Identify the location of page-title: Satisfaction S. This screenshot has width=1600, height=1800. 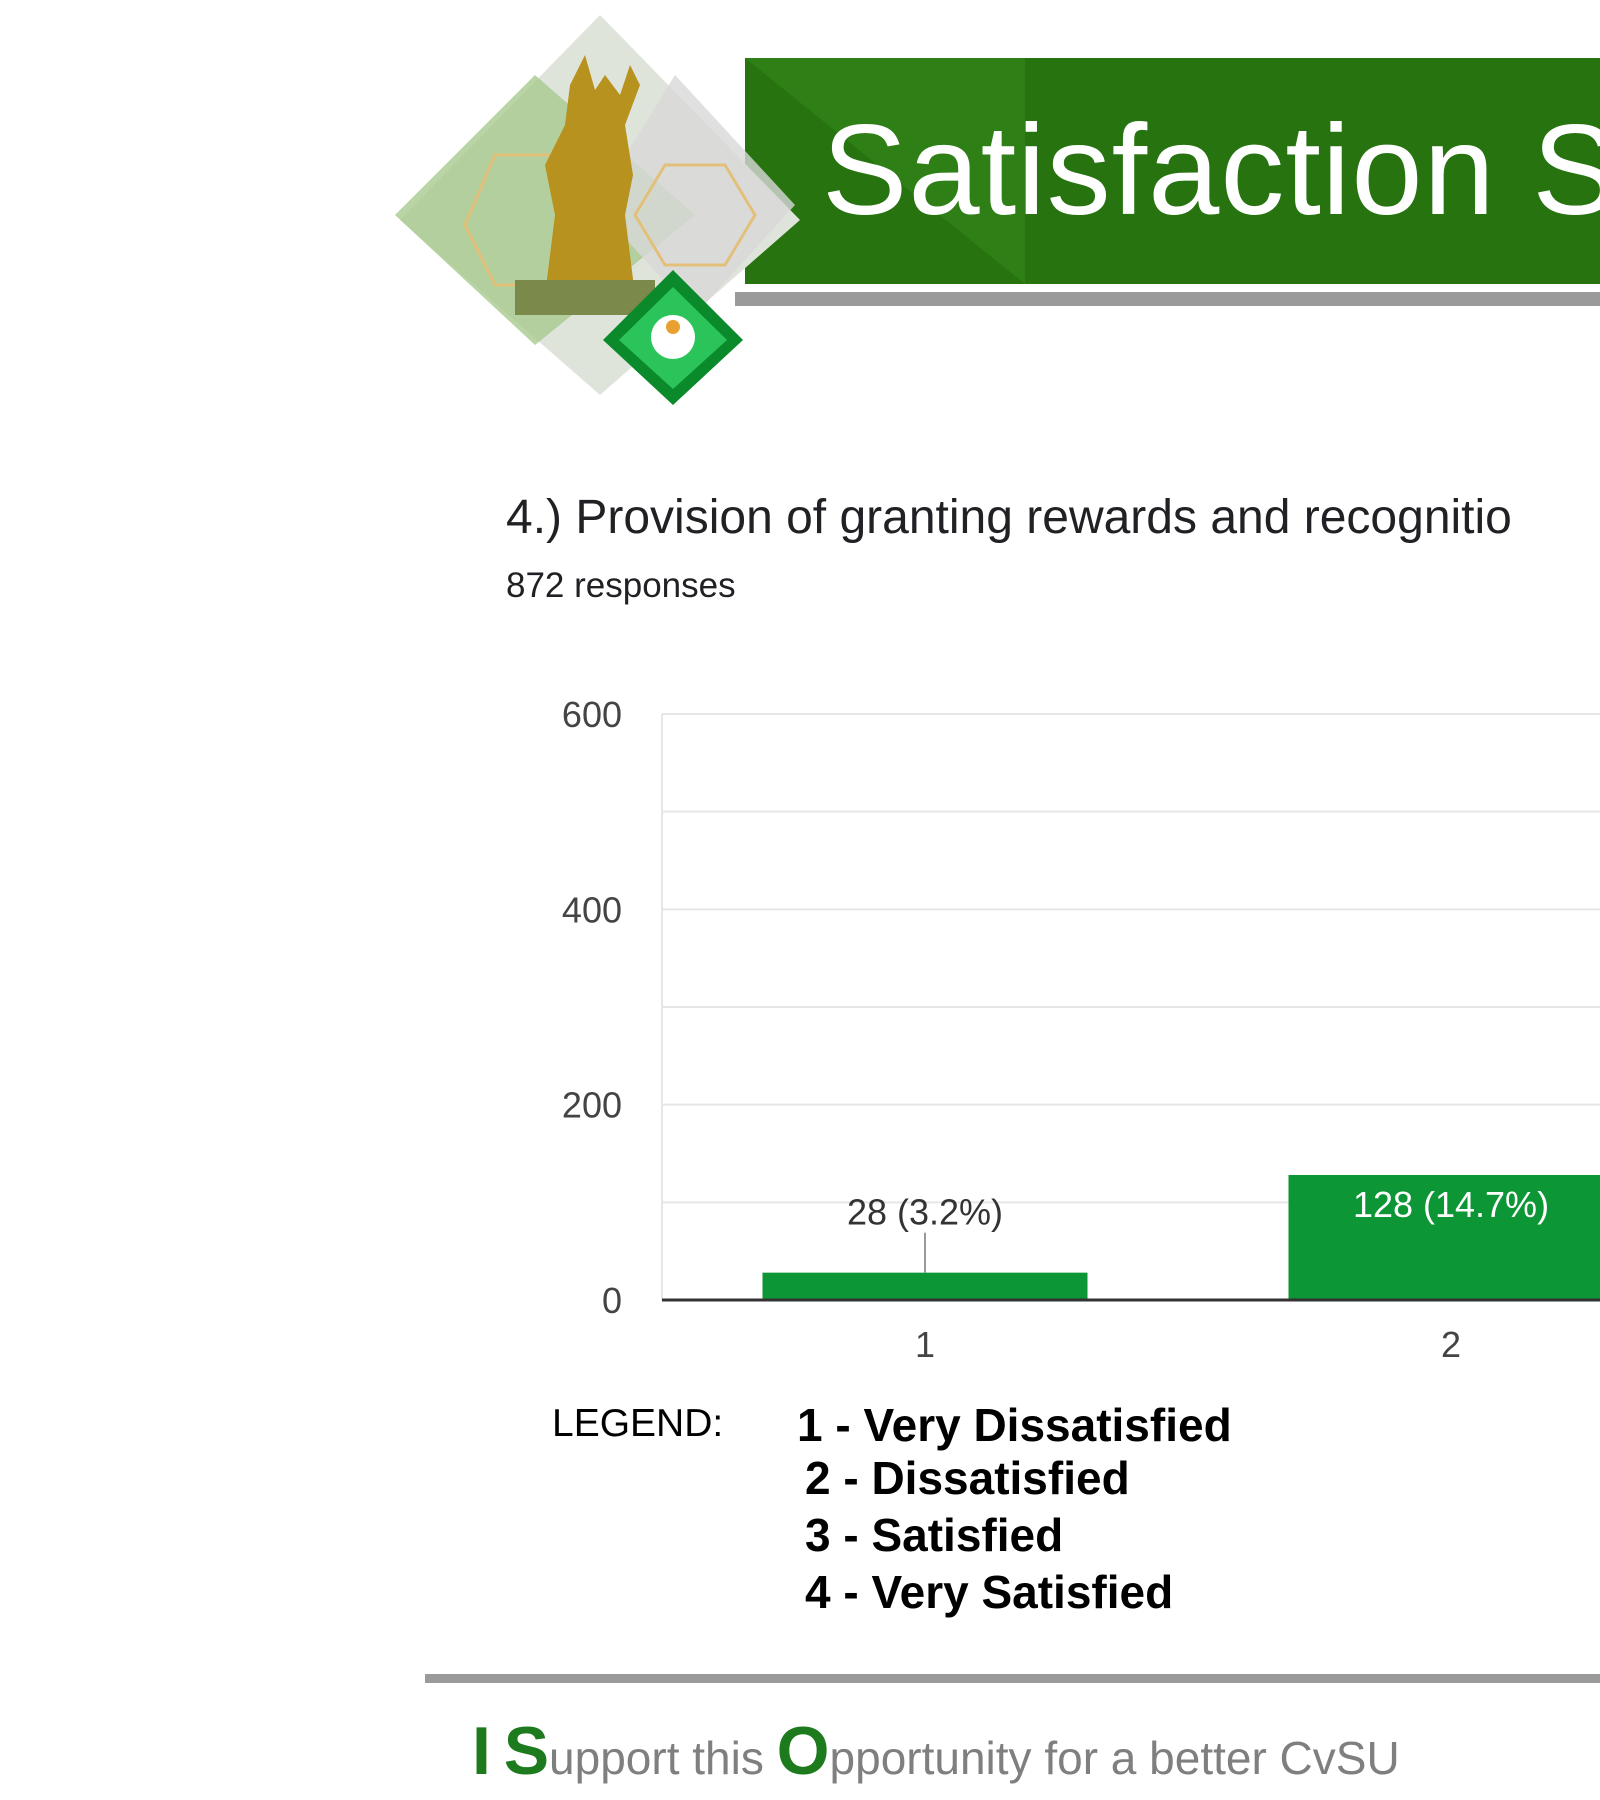
(1211, 170).